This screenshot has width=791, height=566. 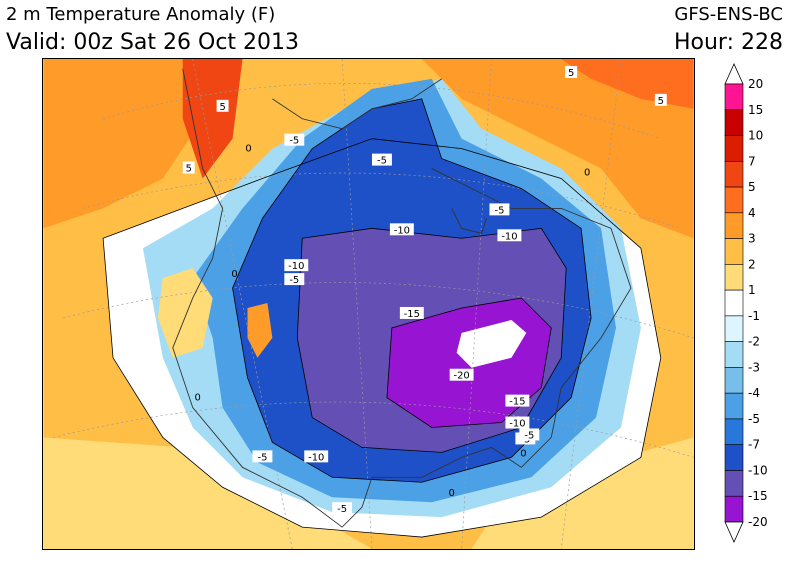 I want to click on contour-label: -20, so click(x=461, y=375).